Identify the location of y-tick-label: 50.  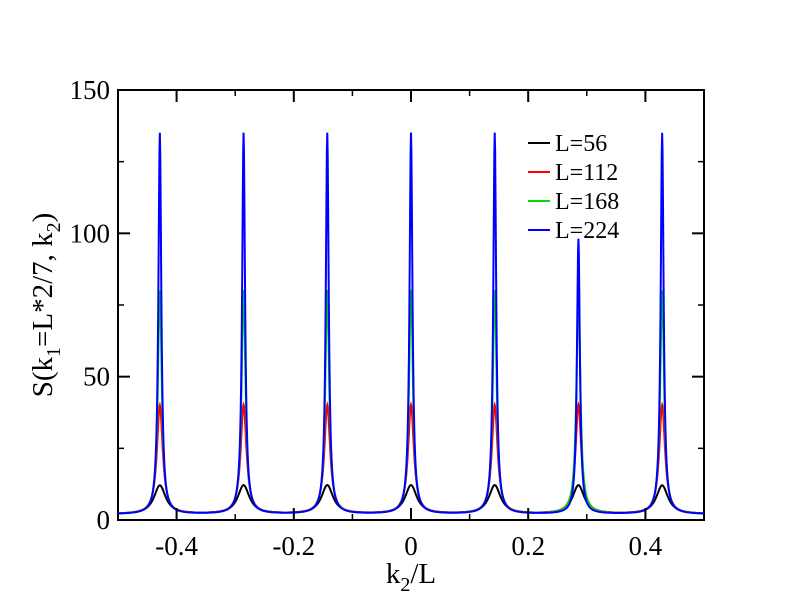
(96, 377).